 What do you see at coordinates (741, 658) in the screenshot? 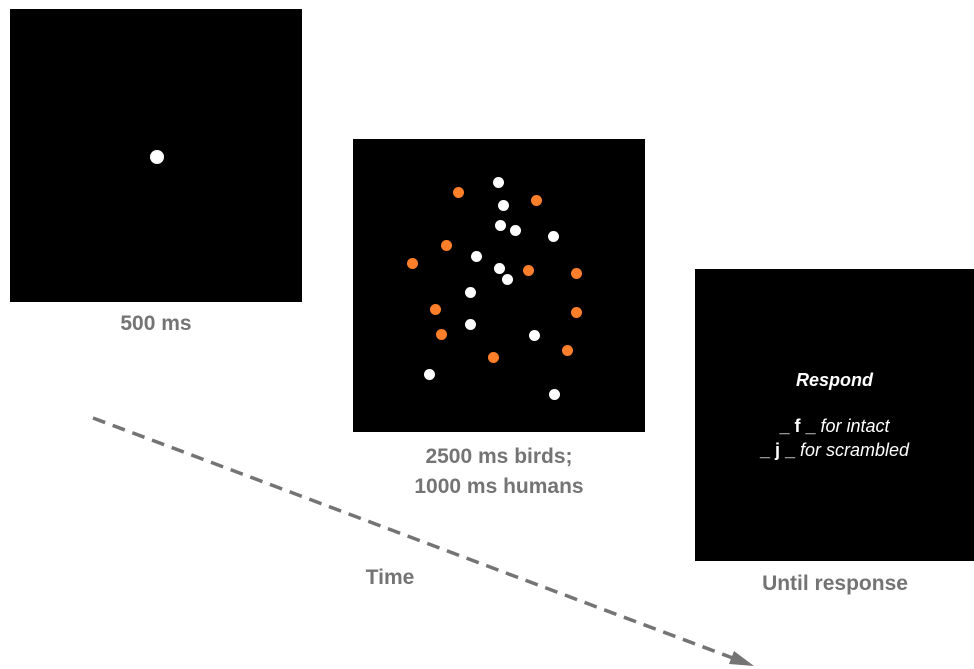
I see `time-arrow-head` at bounding box center [741, 658].